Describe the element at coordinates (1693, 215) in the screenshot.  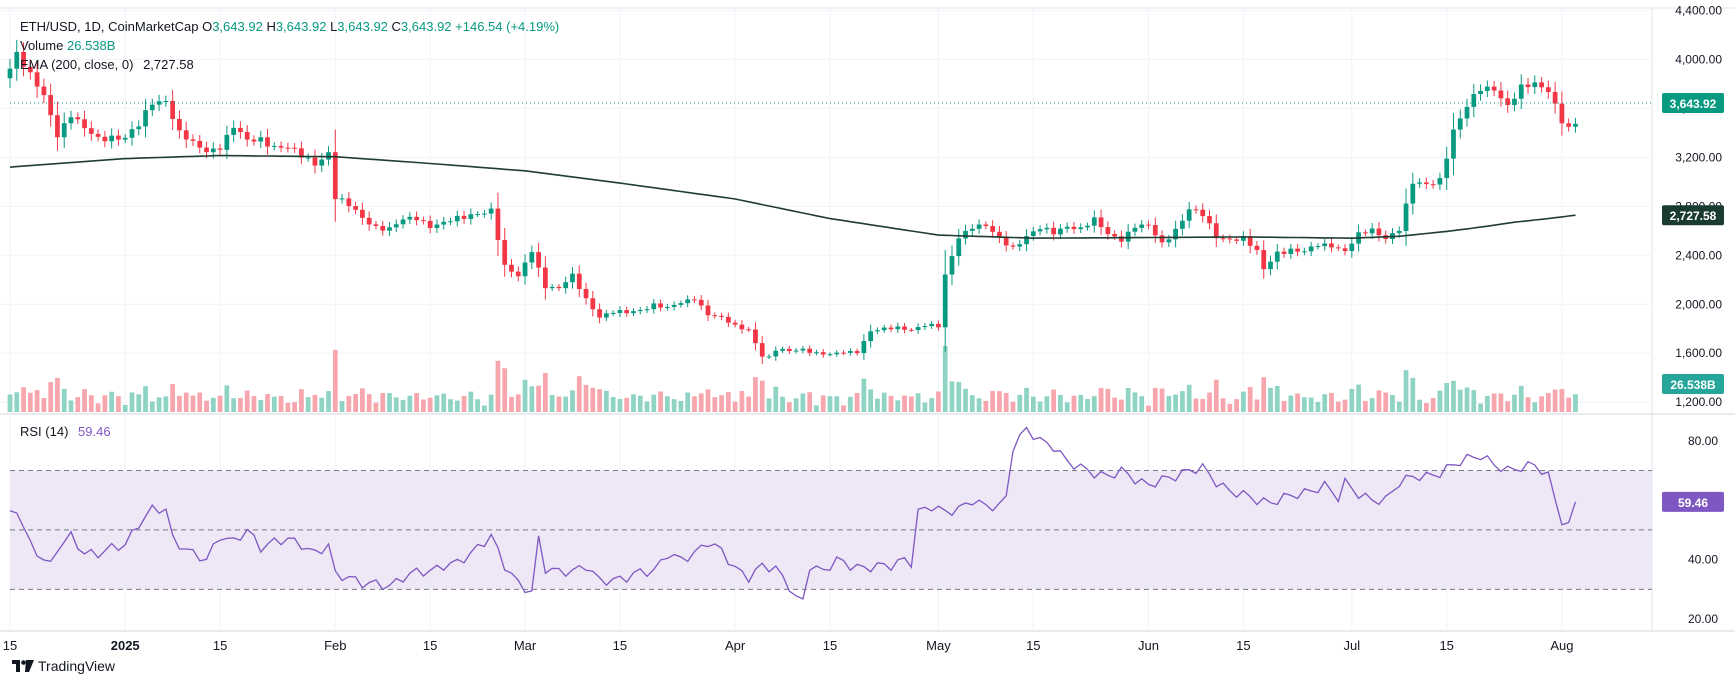
I see `ema-badge-bg` at that location.